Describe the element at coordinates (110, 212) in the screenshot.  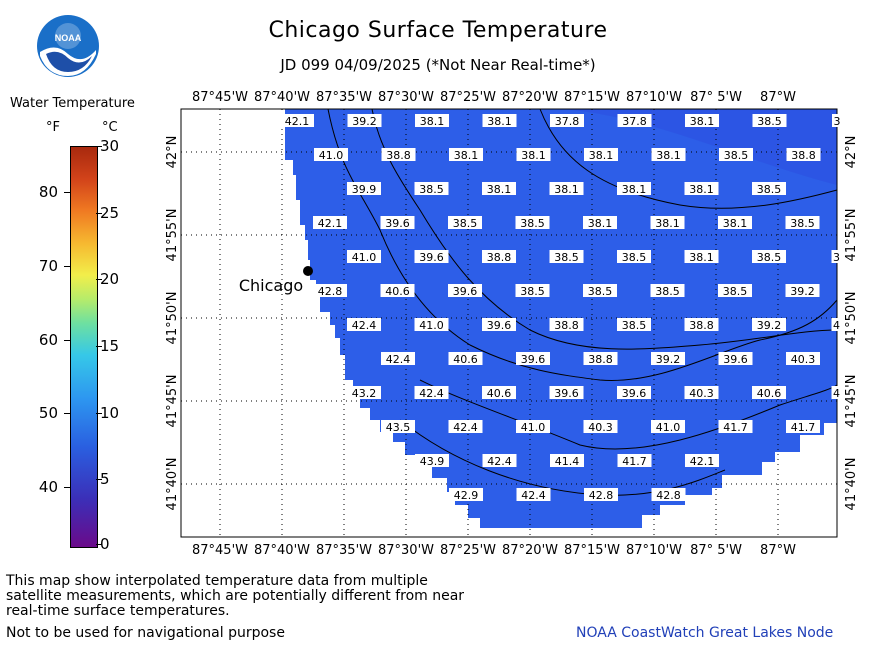
I see `legend-tick-c: 25` at that location.